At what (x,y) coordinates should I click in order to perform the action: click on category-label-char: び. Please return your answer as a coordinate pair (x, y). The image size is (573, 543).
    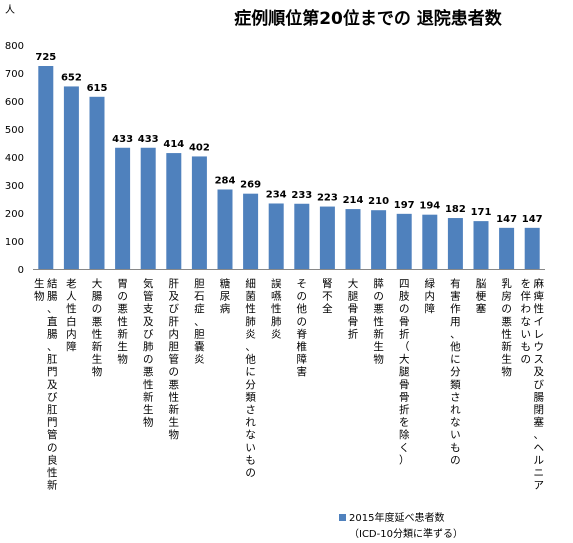
    Looking at the image, I should click on (174, 309).